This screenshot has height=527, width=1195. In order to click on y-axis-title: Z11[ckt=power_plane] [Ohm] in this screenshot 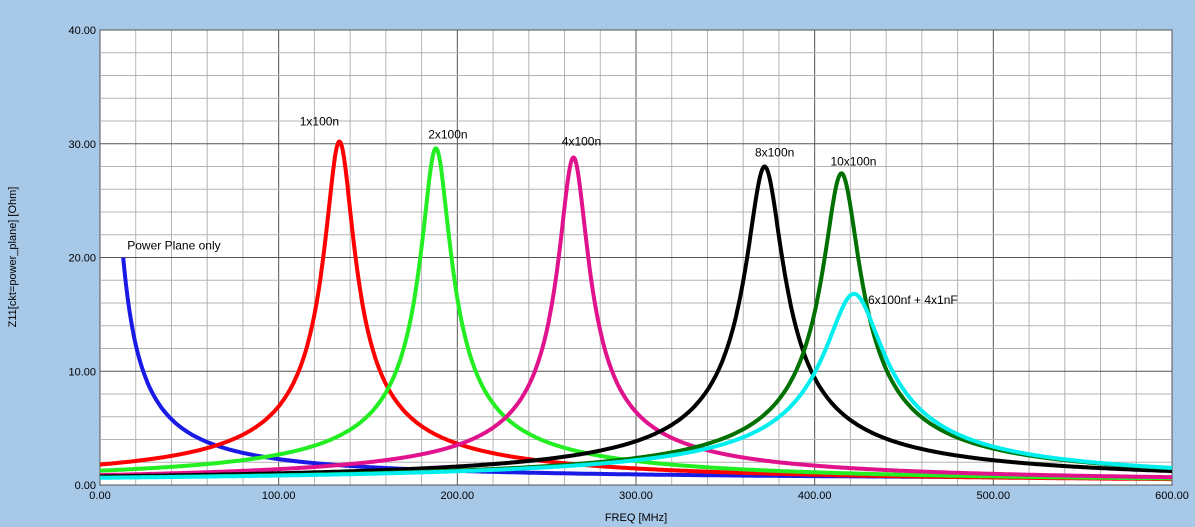, I will do `click(13, 257)`.